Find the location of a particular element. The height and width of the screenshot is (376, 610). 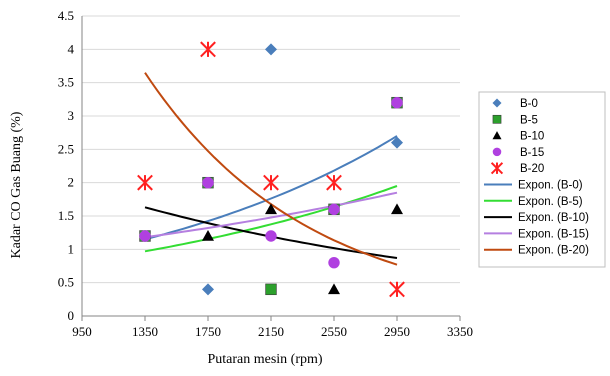

y-tick-label: 1 is located at coordinates (71, 248).